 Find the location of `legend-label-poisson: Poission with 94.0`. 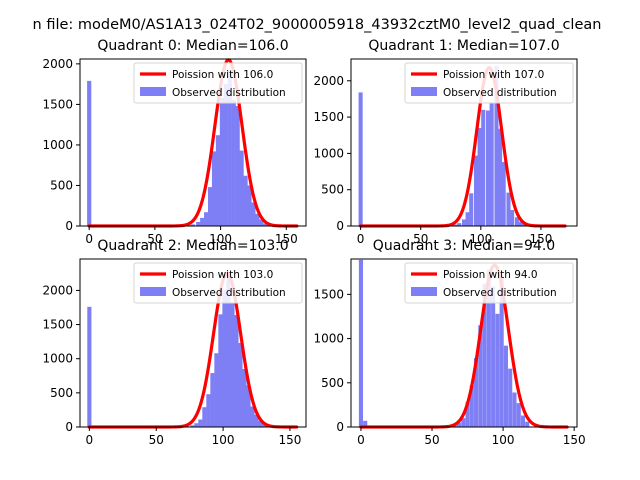

legend-label-poisson: Poission with 94.0 is located at coordinates (490, 275).